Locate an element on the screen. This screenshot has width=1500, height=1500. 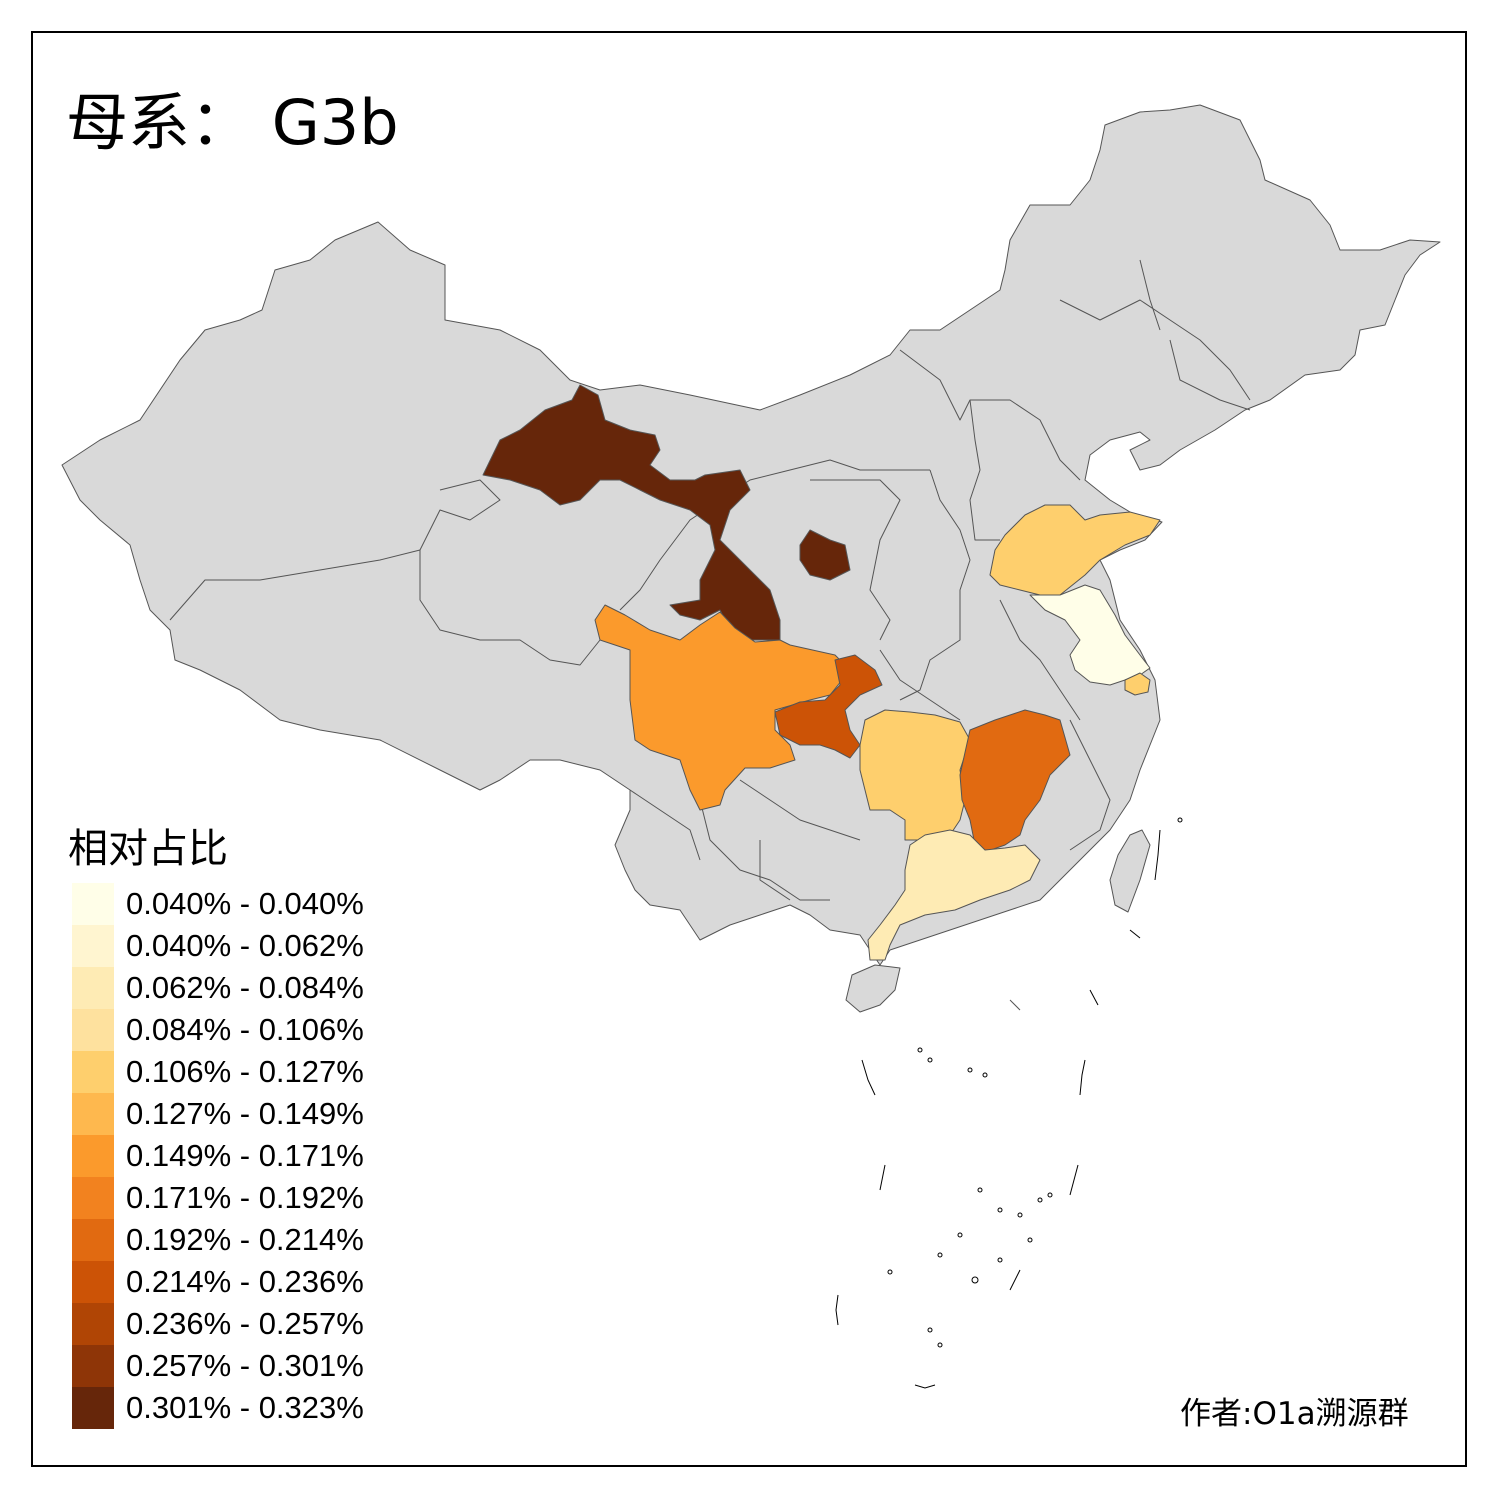
gansu-region is located at coordinates (666, 512).